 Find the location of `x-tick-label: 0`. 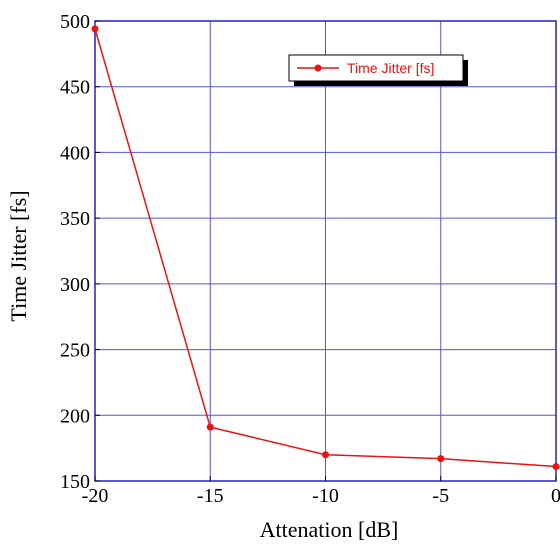

x-tick-label: 0 is located at coordinates (555, 496).